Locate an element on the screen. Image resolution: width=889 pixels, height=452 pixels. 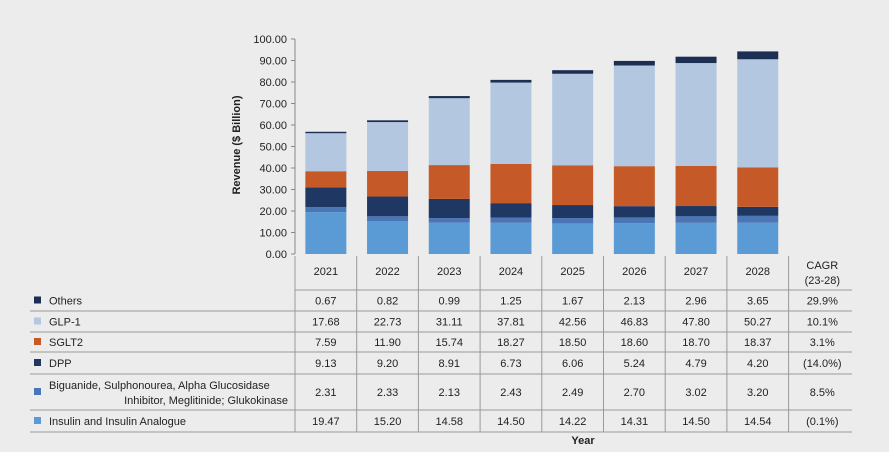
cagr-value: (14.0%) is located at coordinates (822, 364).